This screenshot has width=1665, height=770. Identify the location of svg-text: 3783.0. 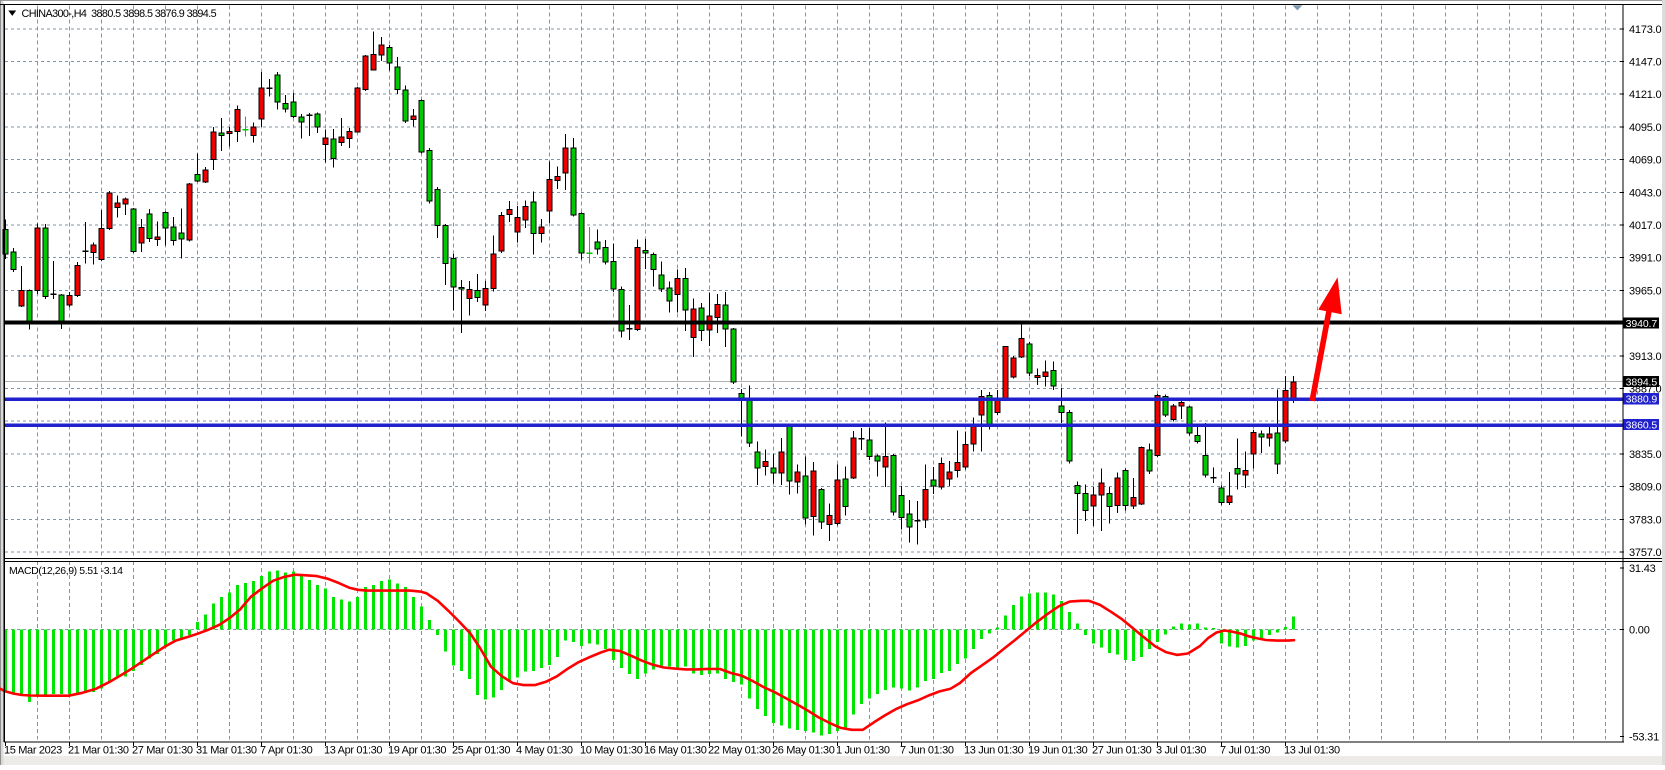
(1645, 520).